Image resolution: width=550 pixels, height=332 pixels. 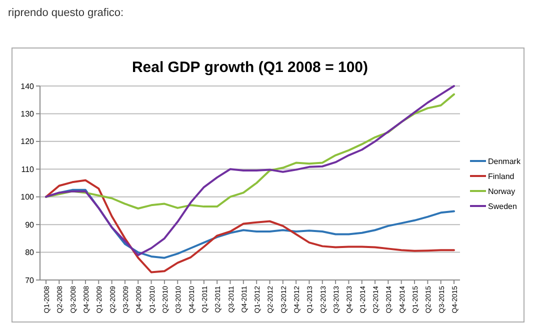 I want to click on y-tick-label: 90, so click(x=30, y=225).